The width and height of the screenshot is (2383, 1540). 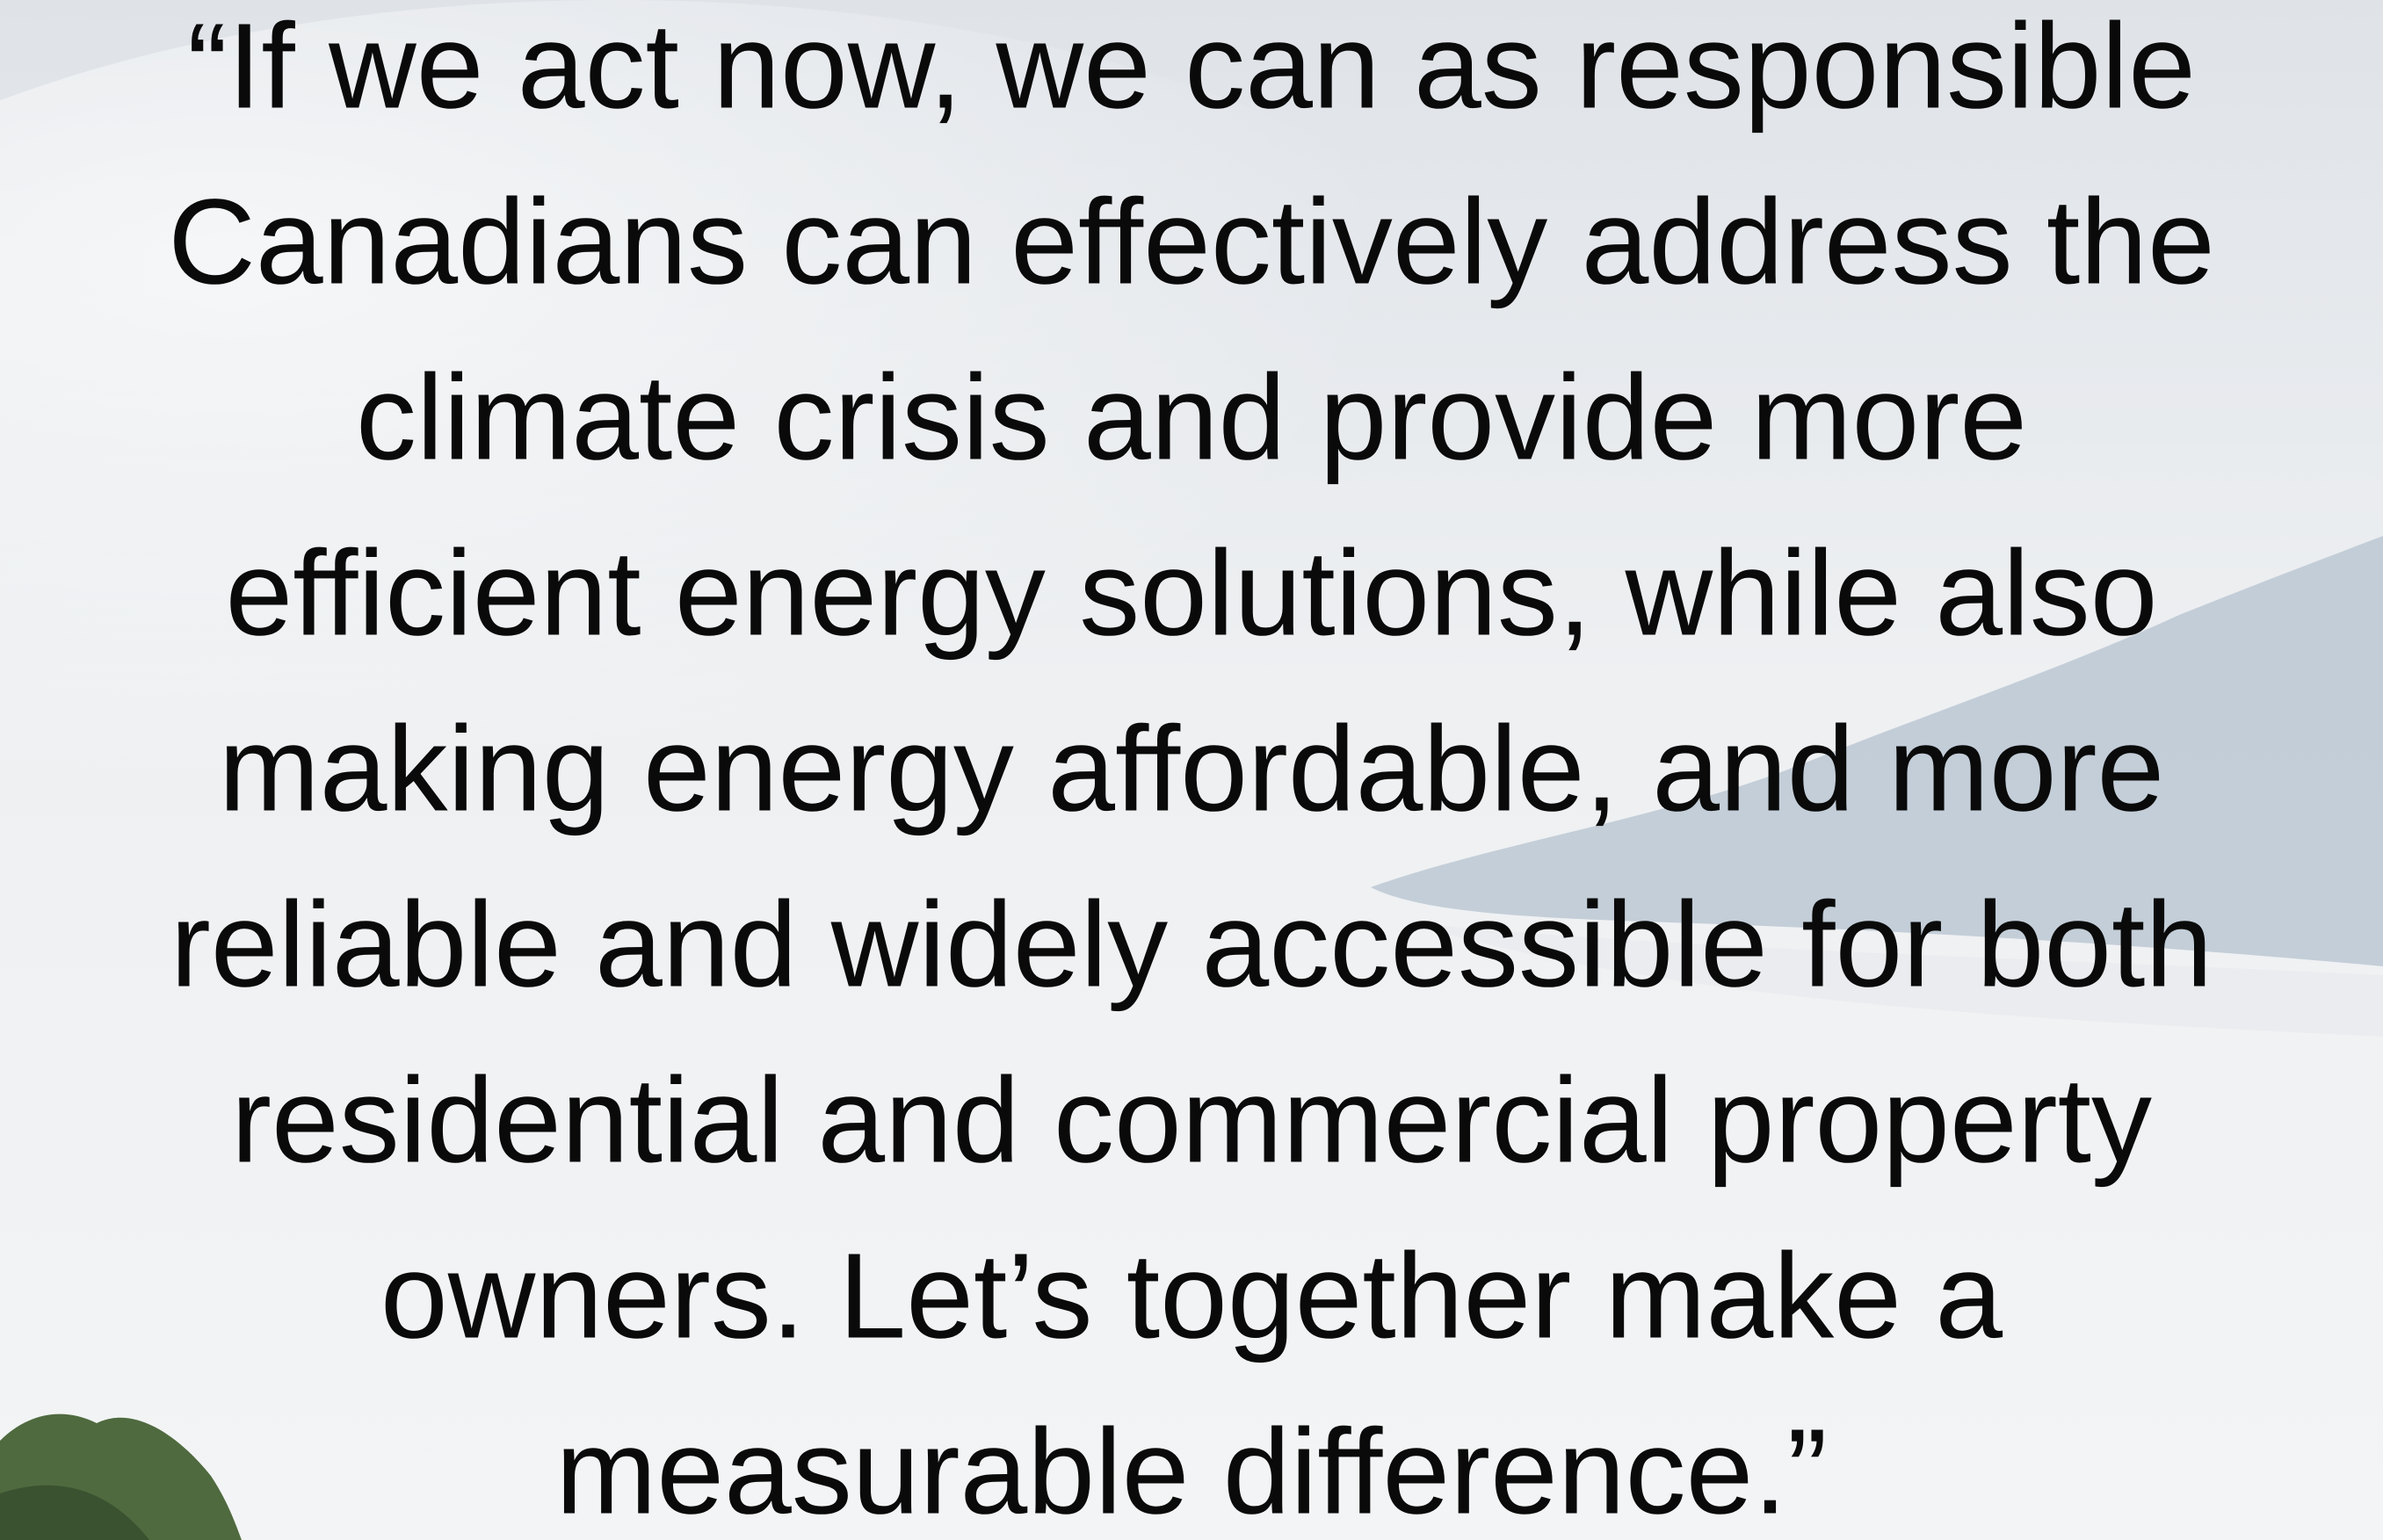 I want to click on quote-line: climate crisis and provide more, so click(x=1191, y=418).